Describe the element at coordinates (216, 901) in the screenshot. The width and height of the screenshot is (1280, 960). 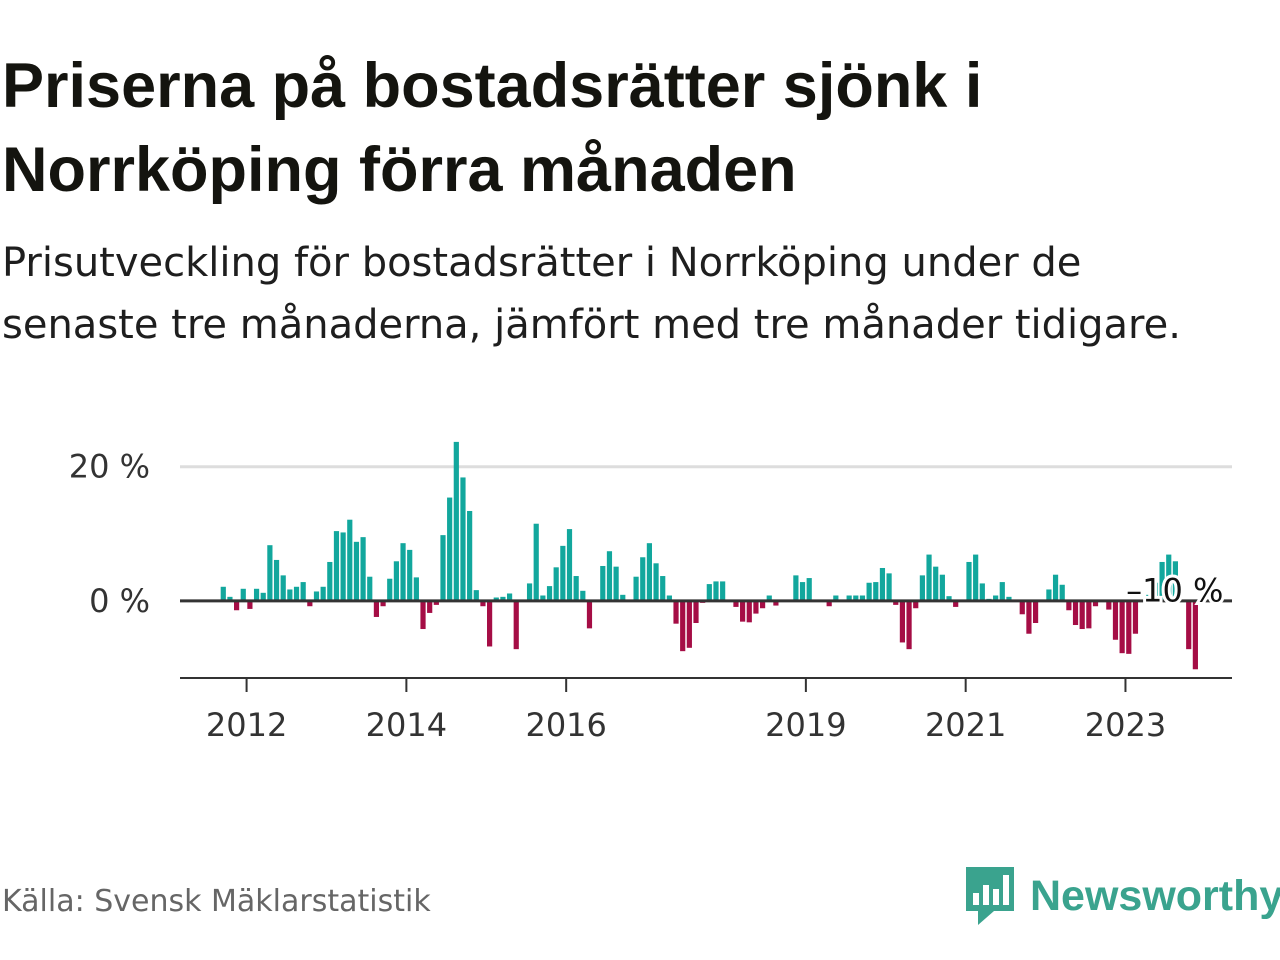
I see `source-note: Källa: Svensk Mäklarstatistik` at that location.